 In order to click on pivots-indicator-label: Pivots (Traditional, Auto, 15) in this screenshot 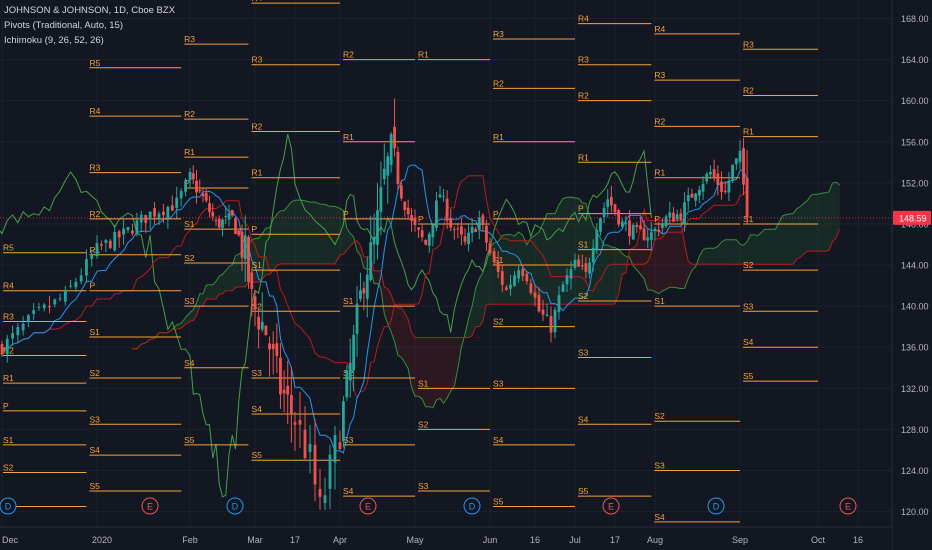, I will do `click(63, 25)`.